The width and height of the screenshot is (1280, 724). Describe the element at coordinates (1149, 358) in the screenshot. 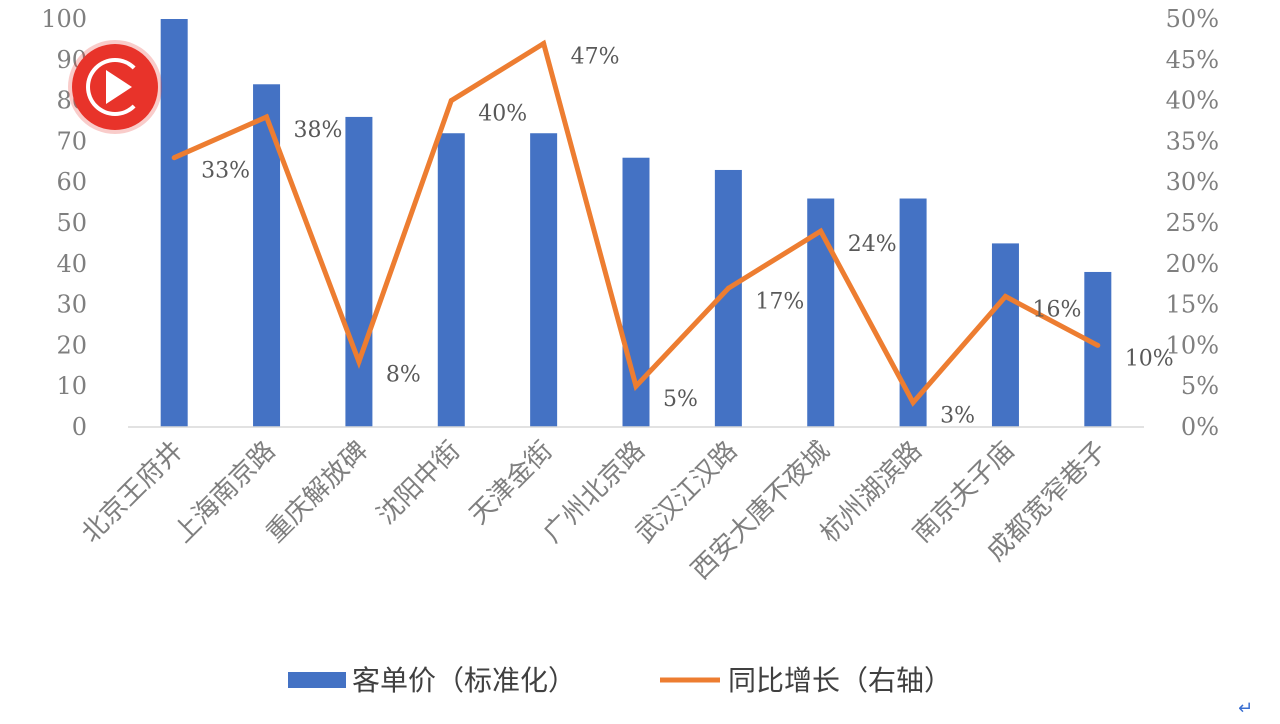

I see `line-data-label: 10%` at that location.